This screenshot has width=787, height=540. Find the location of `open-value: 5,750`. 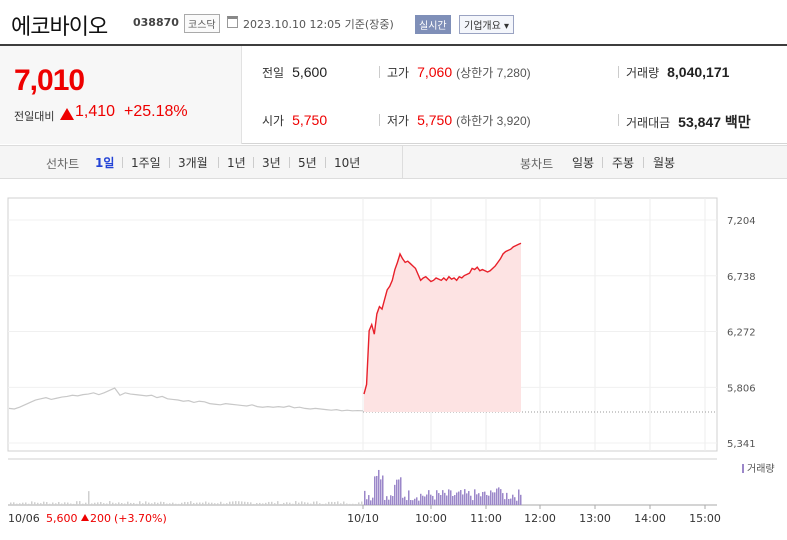

open-value: 5,750 is located at coordinates (310, 120).